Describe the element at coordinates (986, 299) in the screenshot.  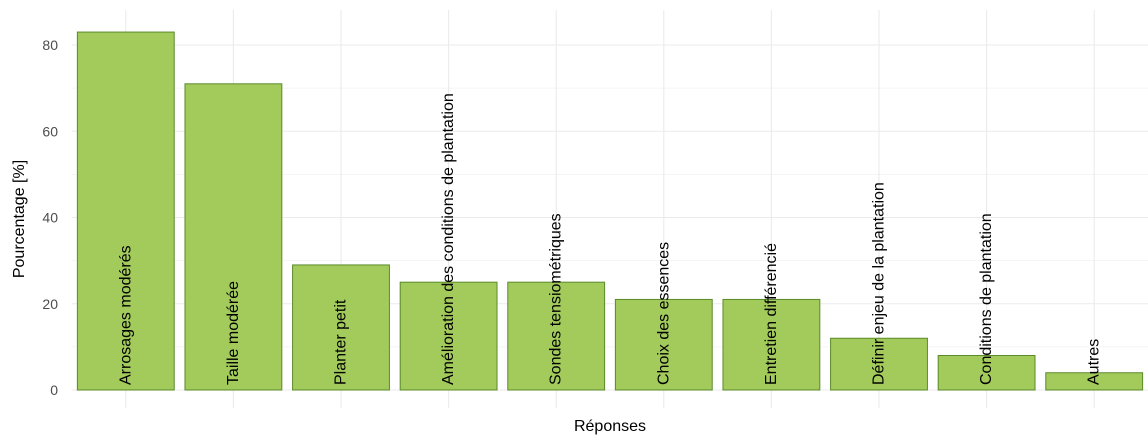
I see `bar-category-label: Conditions de plantation` at that location.